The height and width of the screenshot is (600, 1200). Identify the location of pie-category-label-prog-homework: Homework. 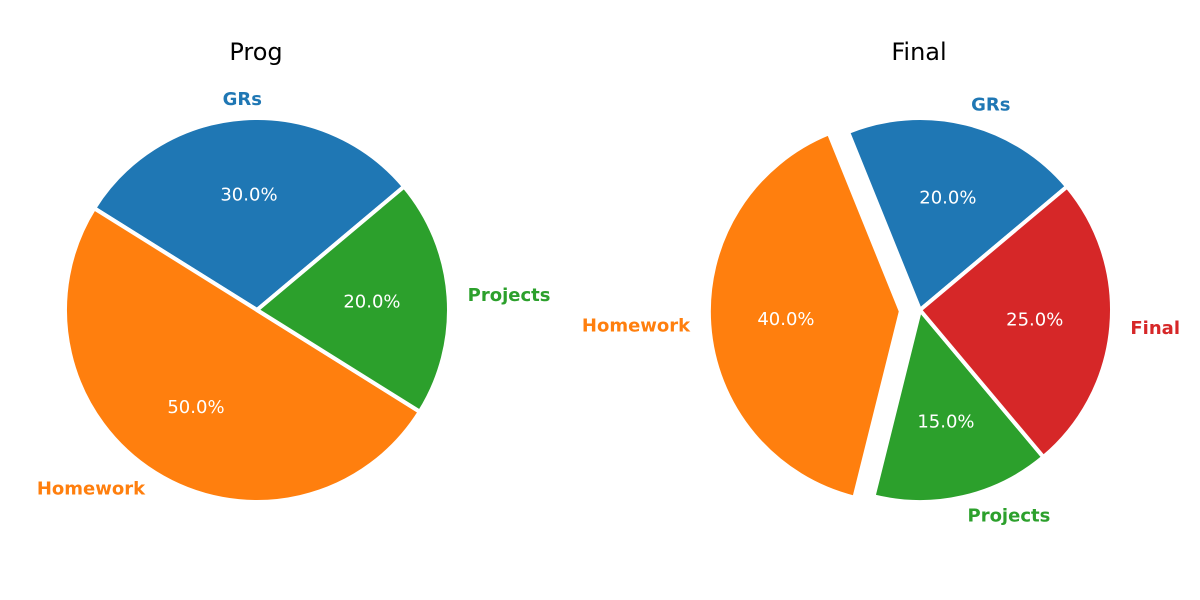
(91, 489).